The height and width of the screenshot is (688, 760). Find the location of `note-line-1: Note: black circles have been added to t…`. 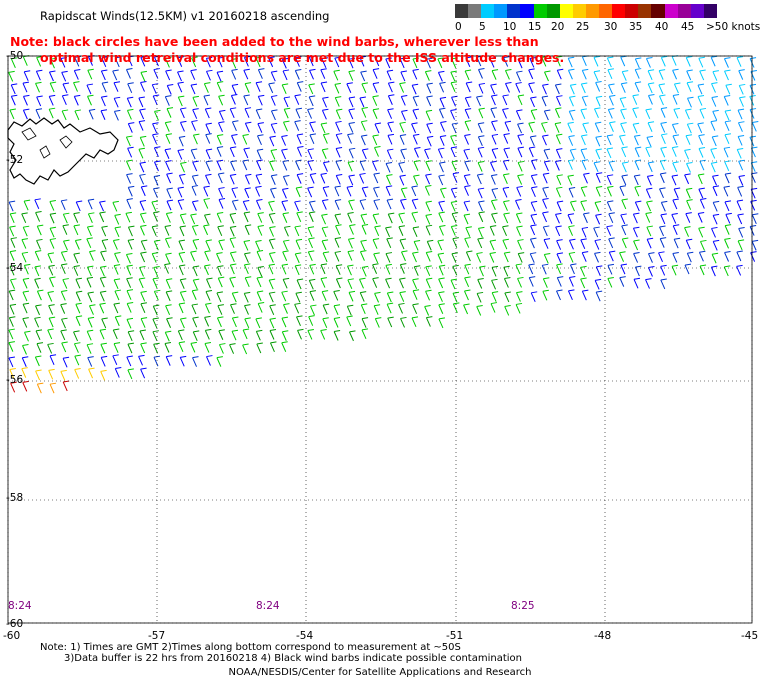

note-line-1: Note: black circles have been added to t… is located at coordinates (274, 41).